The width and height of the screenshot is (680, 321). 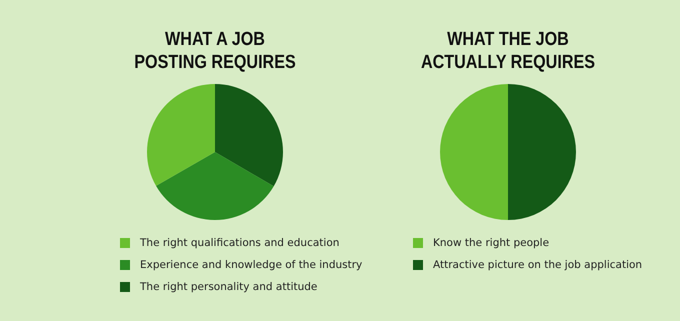 What do you see at coordinates (491, 243) in the screenshot?
I see `legend-label: Know the right people` at bounding box center [491, 243].